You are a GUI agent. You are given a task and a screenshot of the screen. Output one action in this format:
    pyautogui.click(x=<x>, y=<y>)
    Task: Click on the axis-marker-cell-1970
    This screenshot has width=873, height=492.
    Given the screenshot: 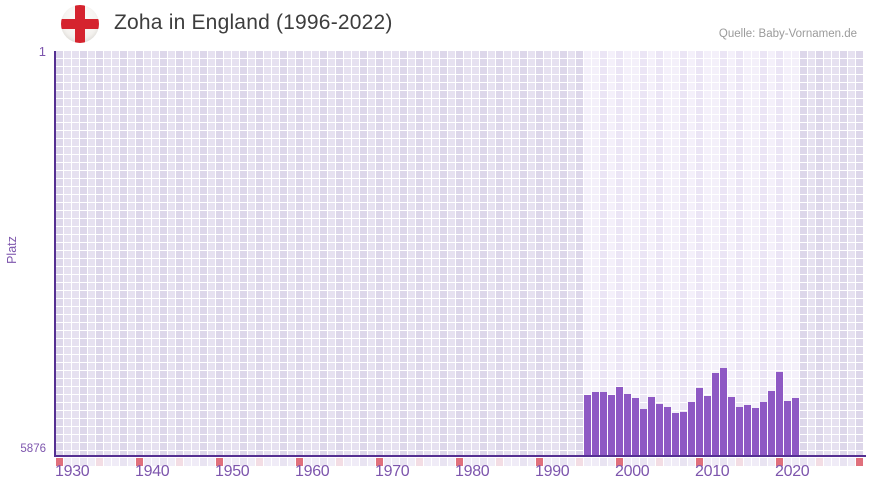 What is the action you would take?
    pyautogui.click(x=380, y=462)
    